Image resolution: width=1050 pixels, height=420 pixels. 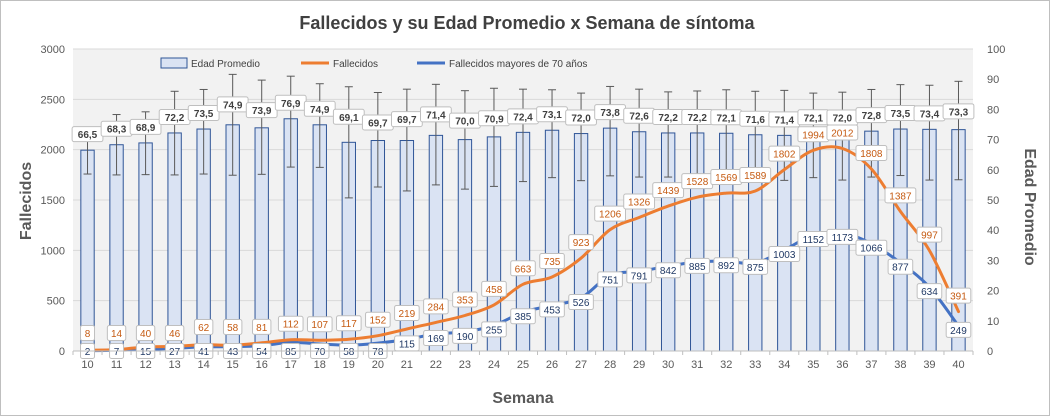 What do you see at coordinates (726, 178) in the screenshot?
I see `label-fallecidos-text: 1569` at bounding box center [726, 178].